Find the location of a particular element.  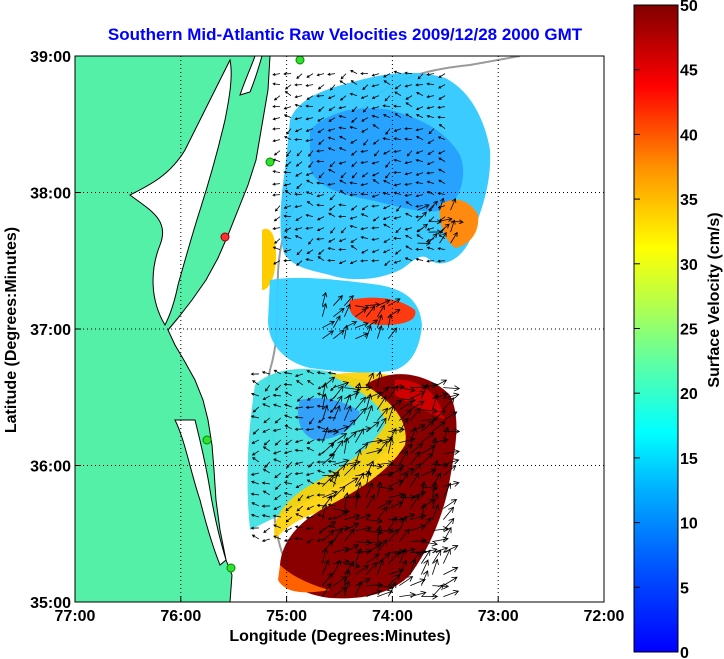

y-tick-label: 35:00 is located at coordinates (50, 603).